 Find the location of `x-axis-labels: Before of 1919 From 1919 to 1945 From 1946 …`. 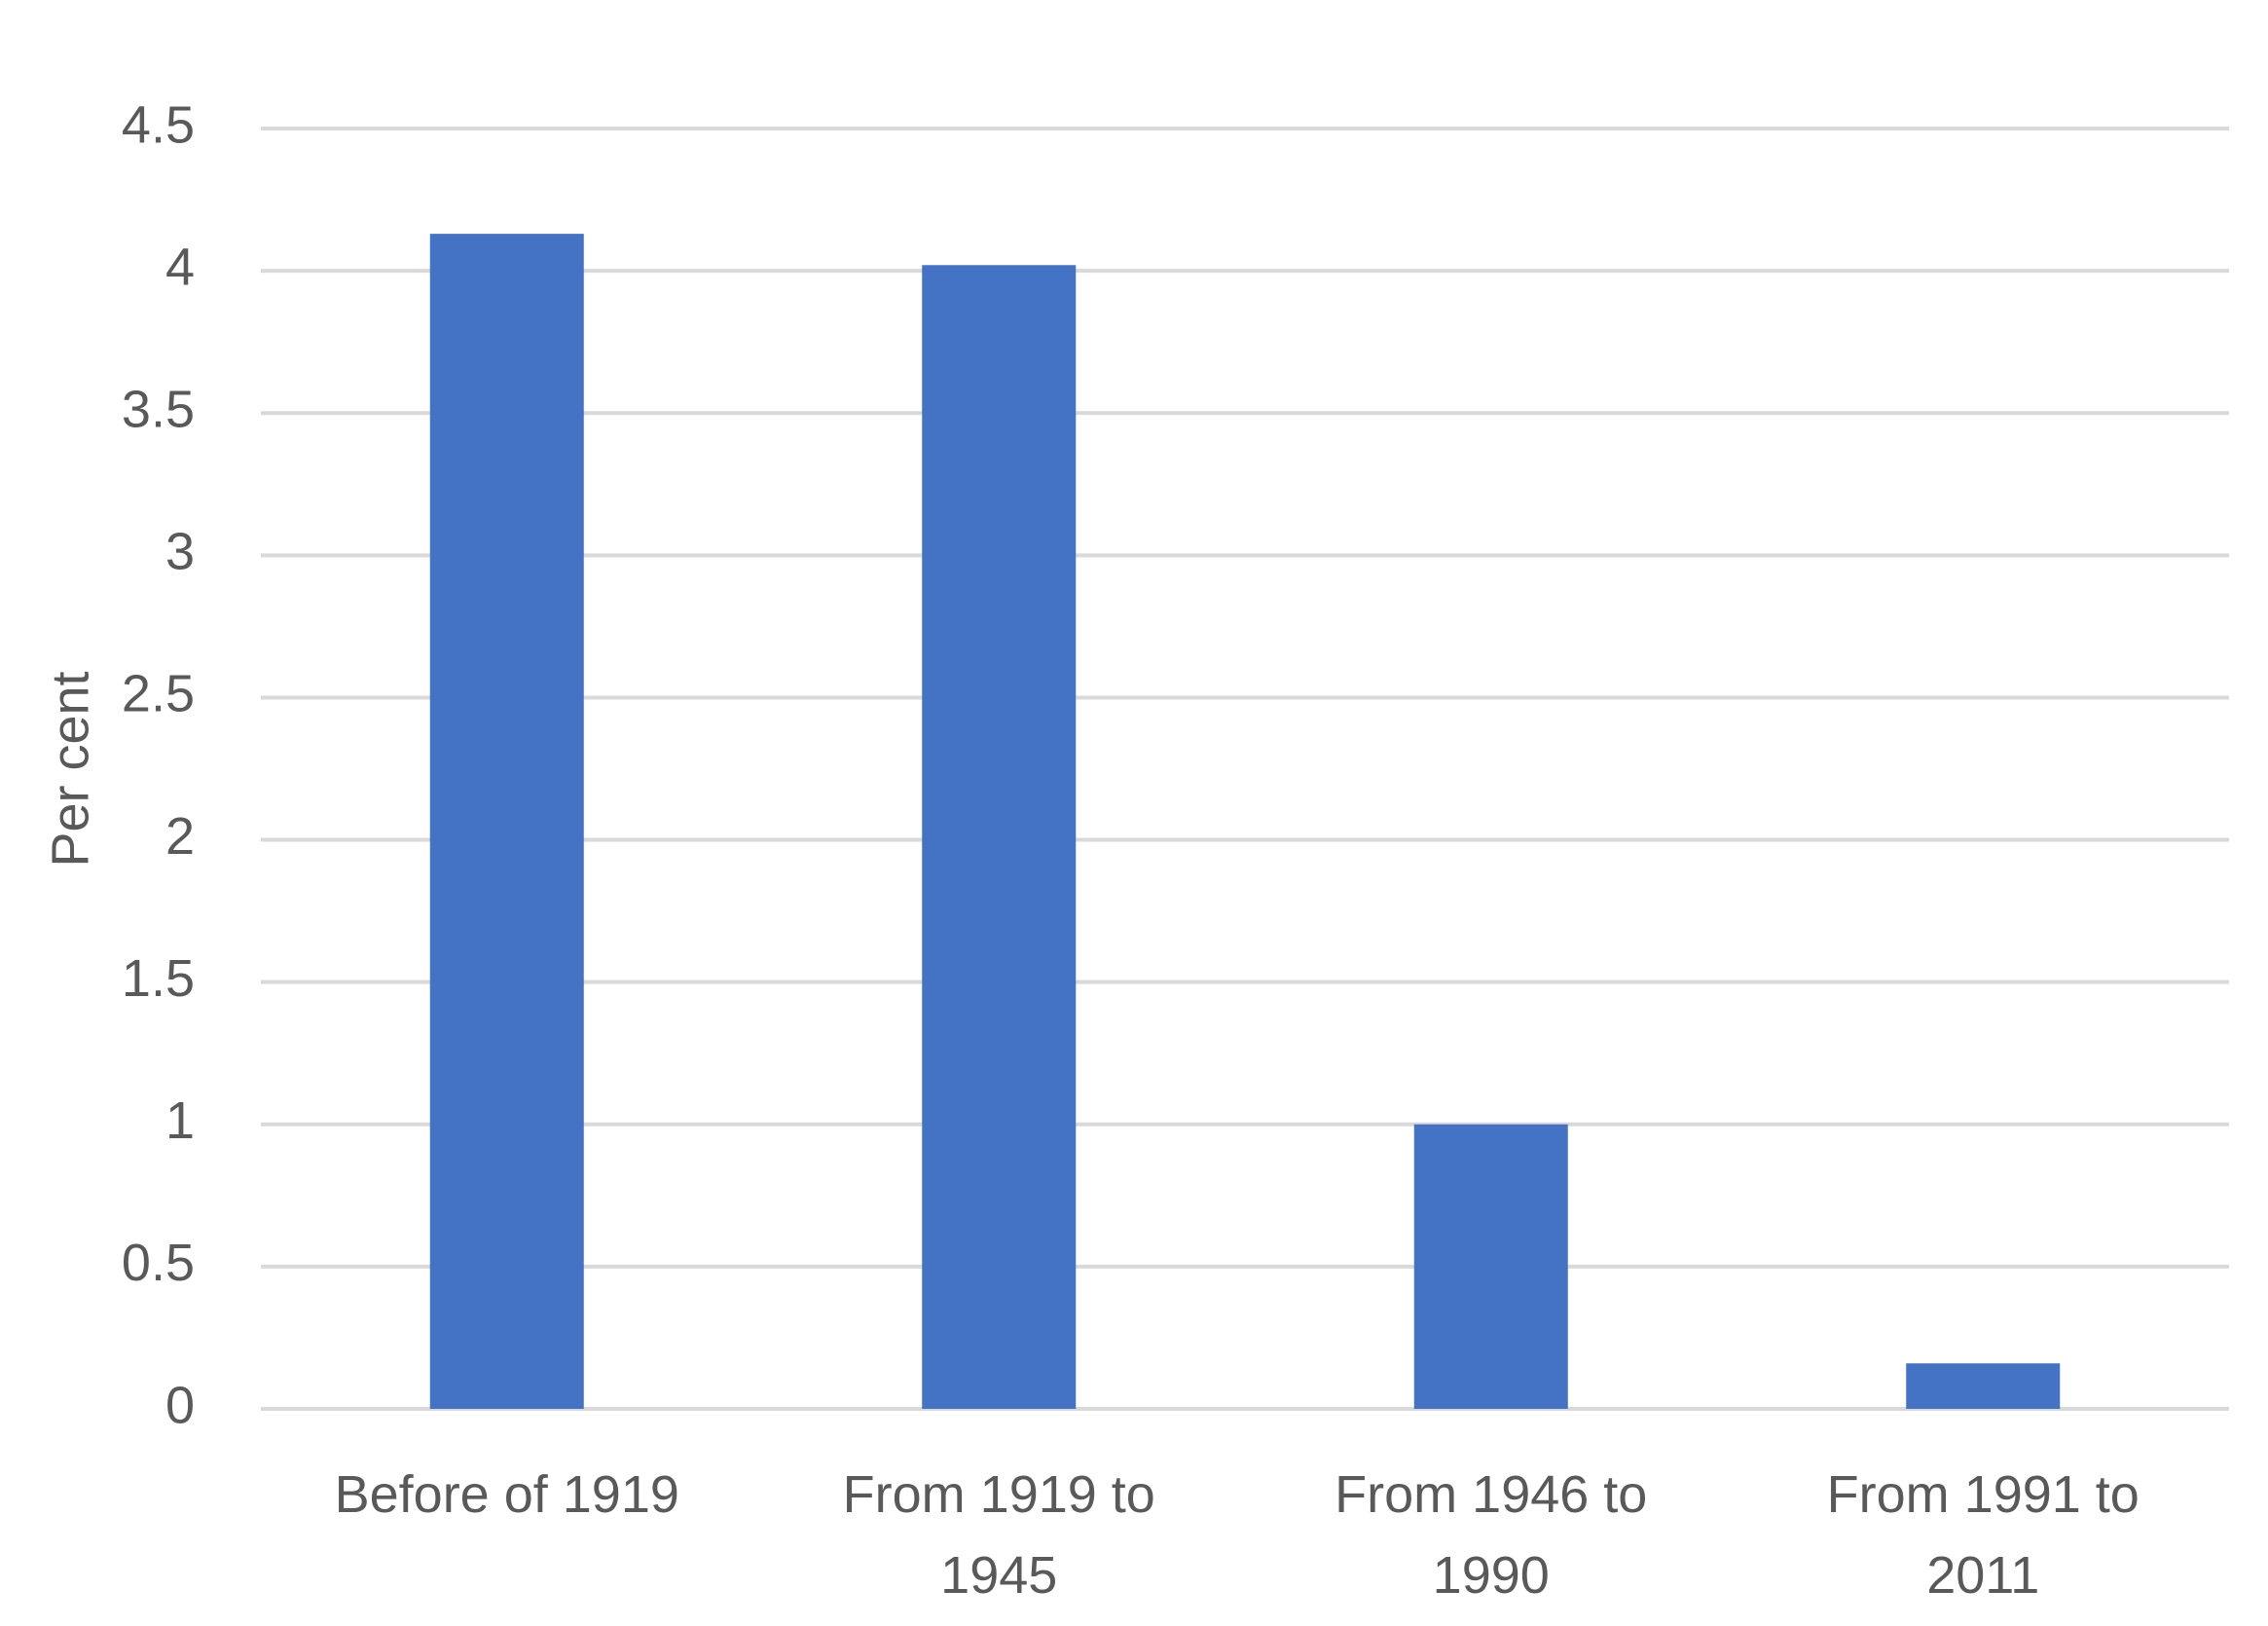

x-axis-labels: Before of 1919 From 1919 to 1945 From 1946 … is located at coordinates (1237, 1535).